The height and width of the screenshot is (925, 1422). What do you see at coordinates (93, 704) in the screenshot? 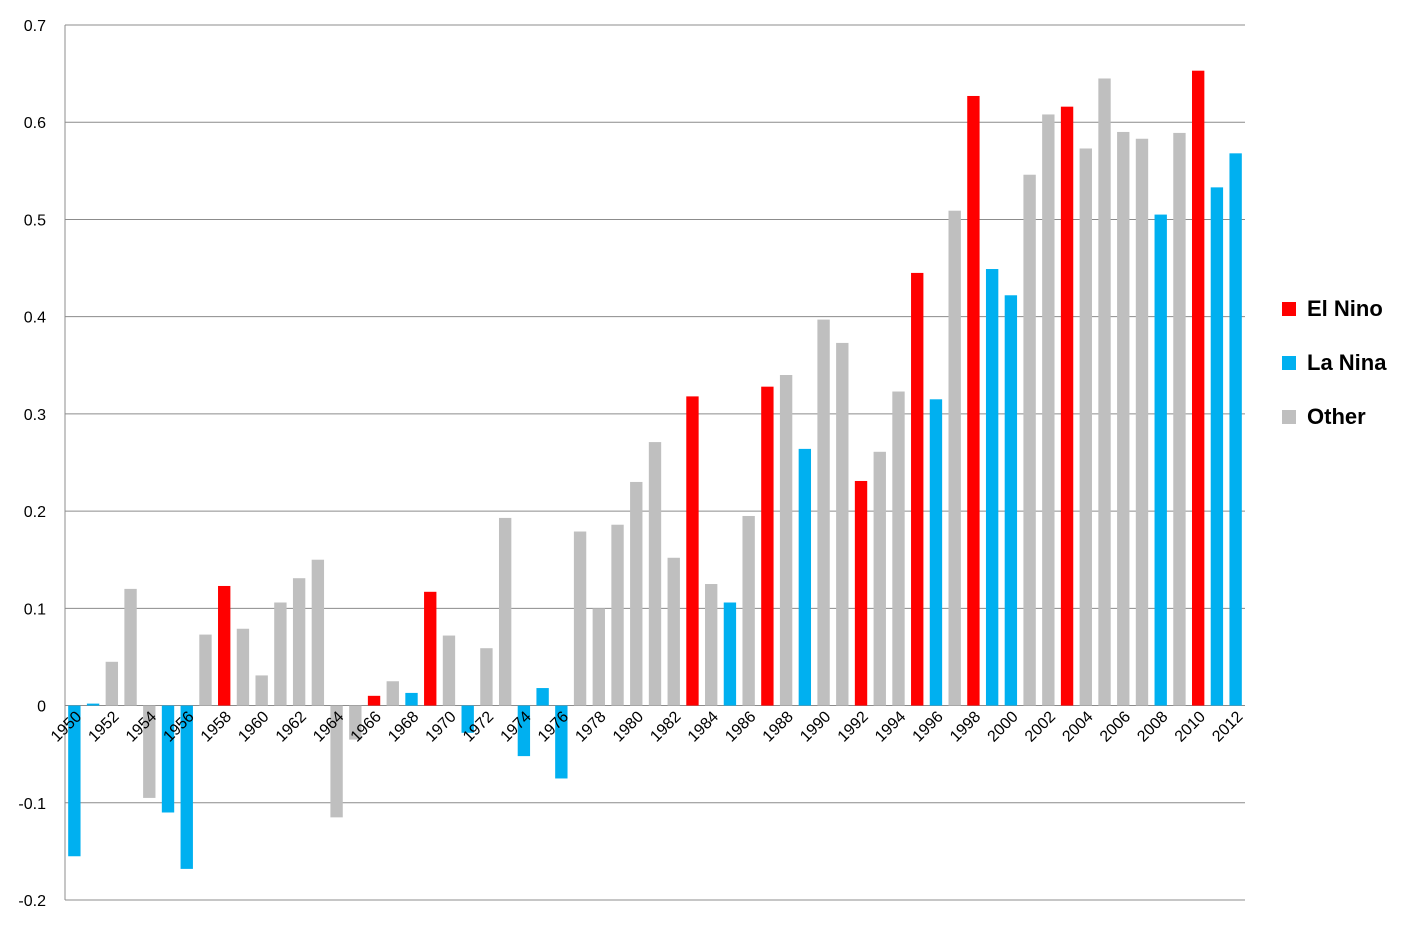
I see `bar-1951` at bounding box center [93, 704].